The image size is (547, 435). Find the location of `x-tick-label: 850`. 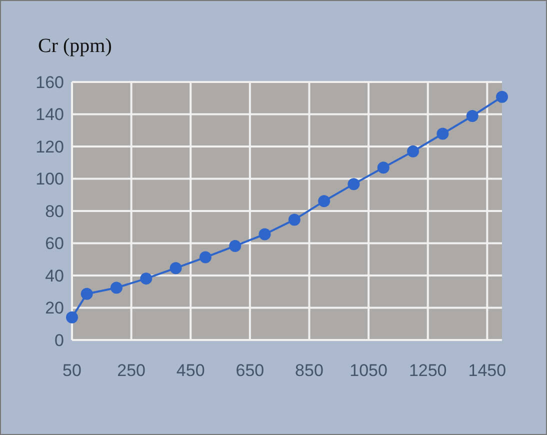

x-tick-label: 850 is located at coordinates (309, 370).